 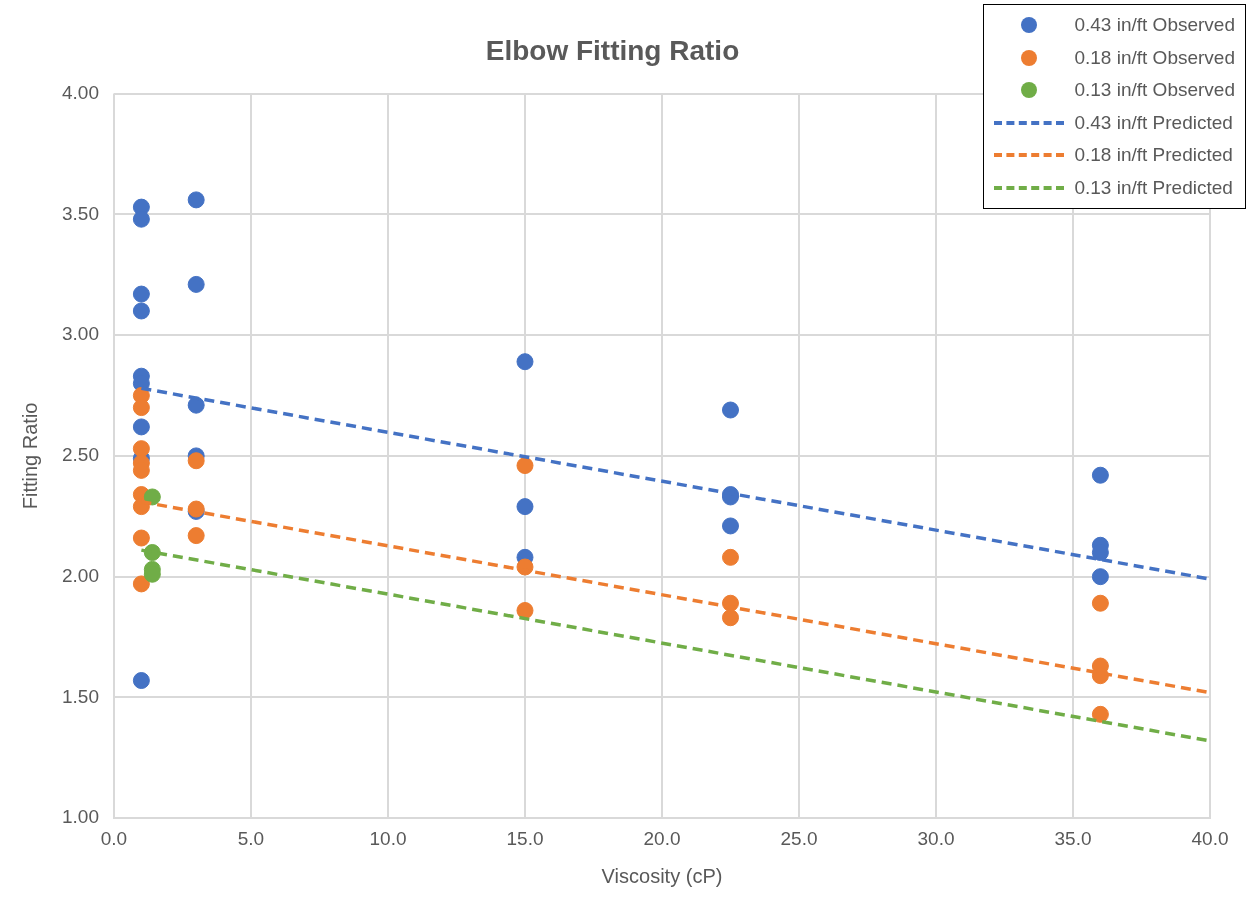 I want to click on y-tick-label: 1.00, so click(x=80, y=817).